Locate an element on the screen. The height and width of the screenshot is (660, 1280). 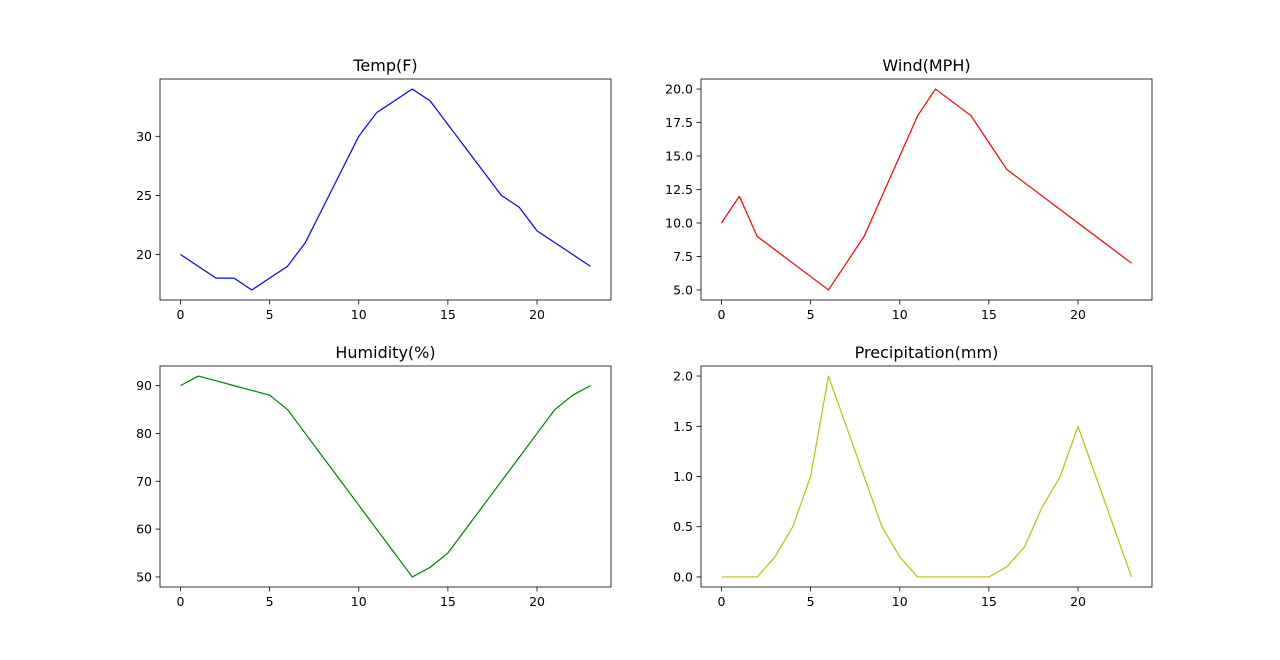
wind-mph-ytick-label: 10.0 is located at coordinates (679, 222).